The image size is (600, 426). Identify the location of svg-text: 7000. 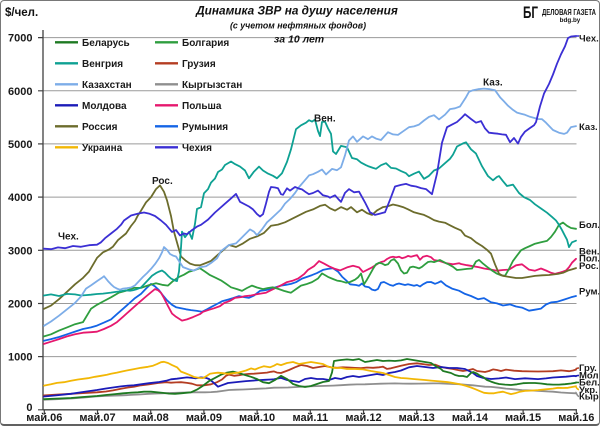
(20, 39).